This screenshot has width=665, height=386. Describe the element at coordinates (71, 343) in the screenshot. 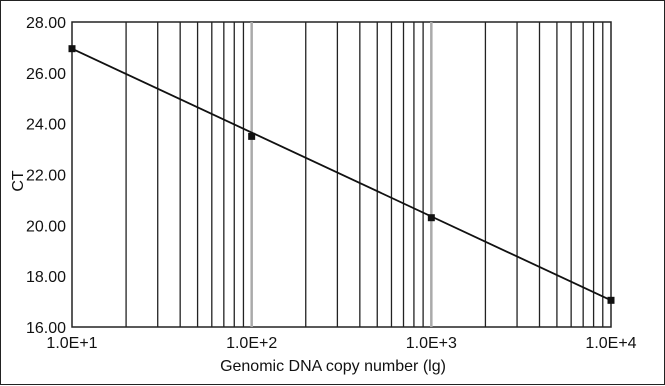

I see `x-tick-label: 1.0E+1` at that location.